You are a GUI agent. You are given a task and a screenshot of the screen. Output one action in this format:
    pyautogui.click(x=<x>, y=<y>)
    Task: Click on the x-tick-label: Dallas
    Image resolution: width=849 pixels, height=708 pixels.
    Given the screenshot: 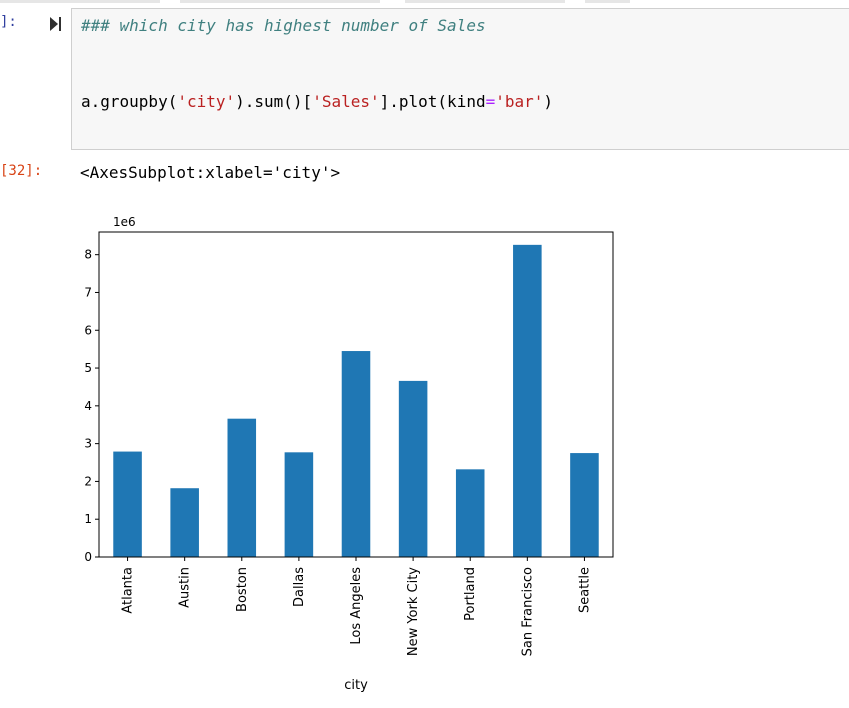 What is the action you would take?
    pyautogui.click(x=299, y=587)
    